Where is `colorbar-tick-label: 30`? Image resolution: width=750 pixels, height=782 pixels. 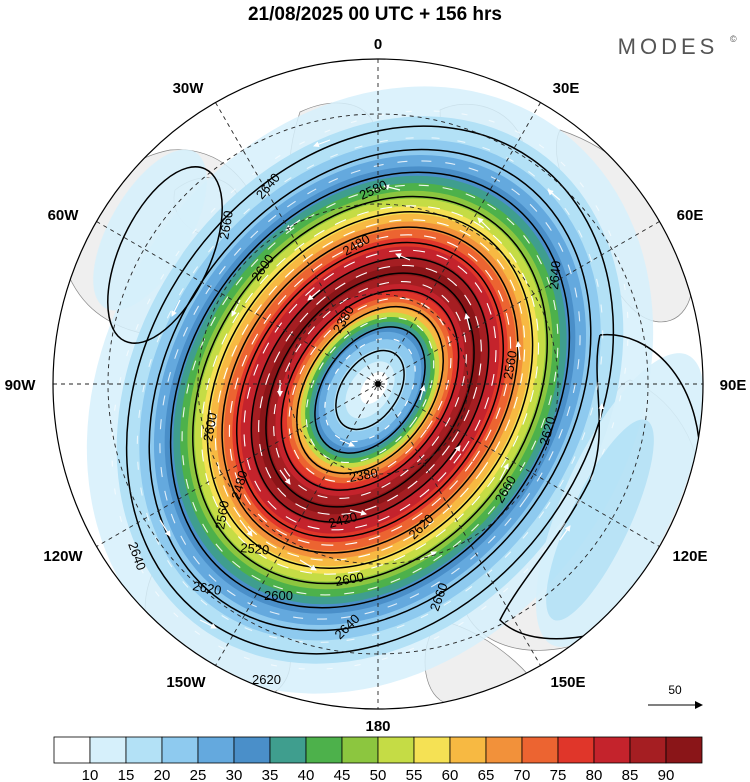 colorbar-tick-label: 30 is located at coordinates (234, 774).